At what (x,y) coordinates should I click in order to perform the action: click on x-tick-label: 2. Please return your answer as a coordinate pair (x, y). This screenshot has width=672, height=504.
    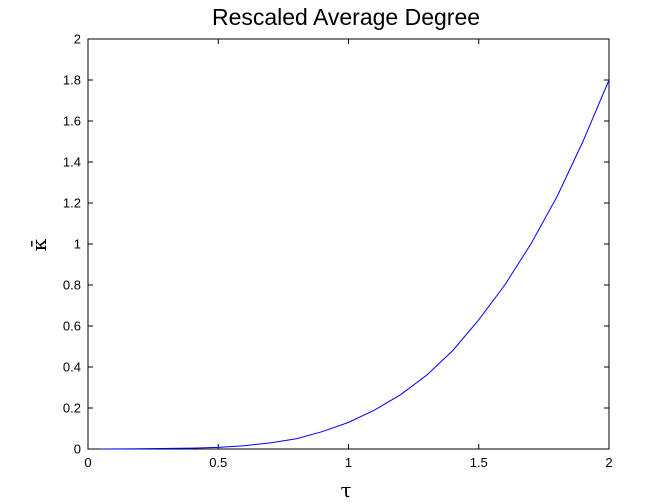
    Looking at the image, I should click on (608, 462).